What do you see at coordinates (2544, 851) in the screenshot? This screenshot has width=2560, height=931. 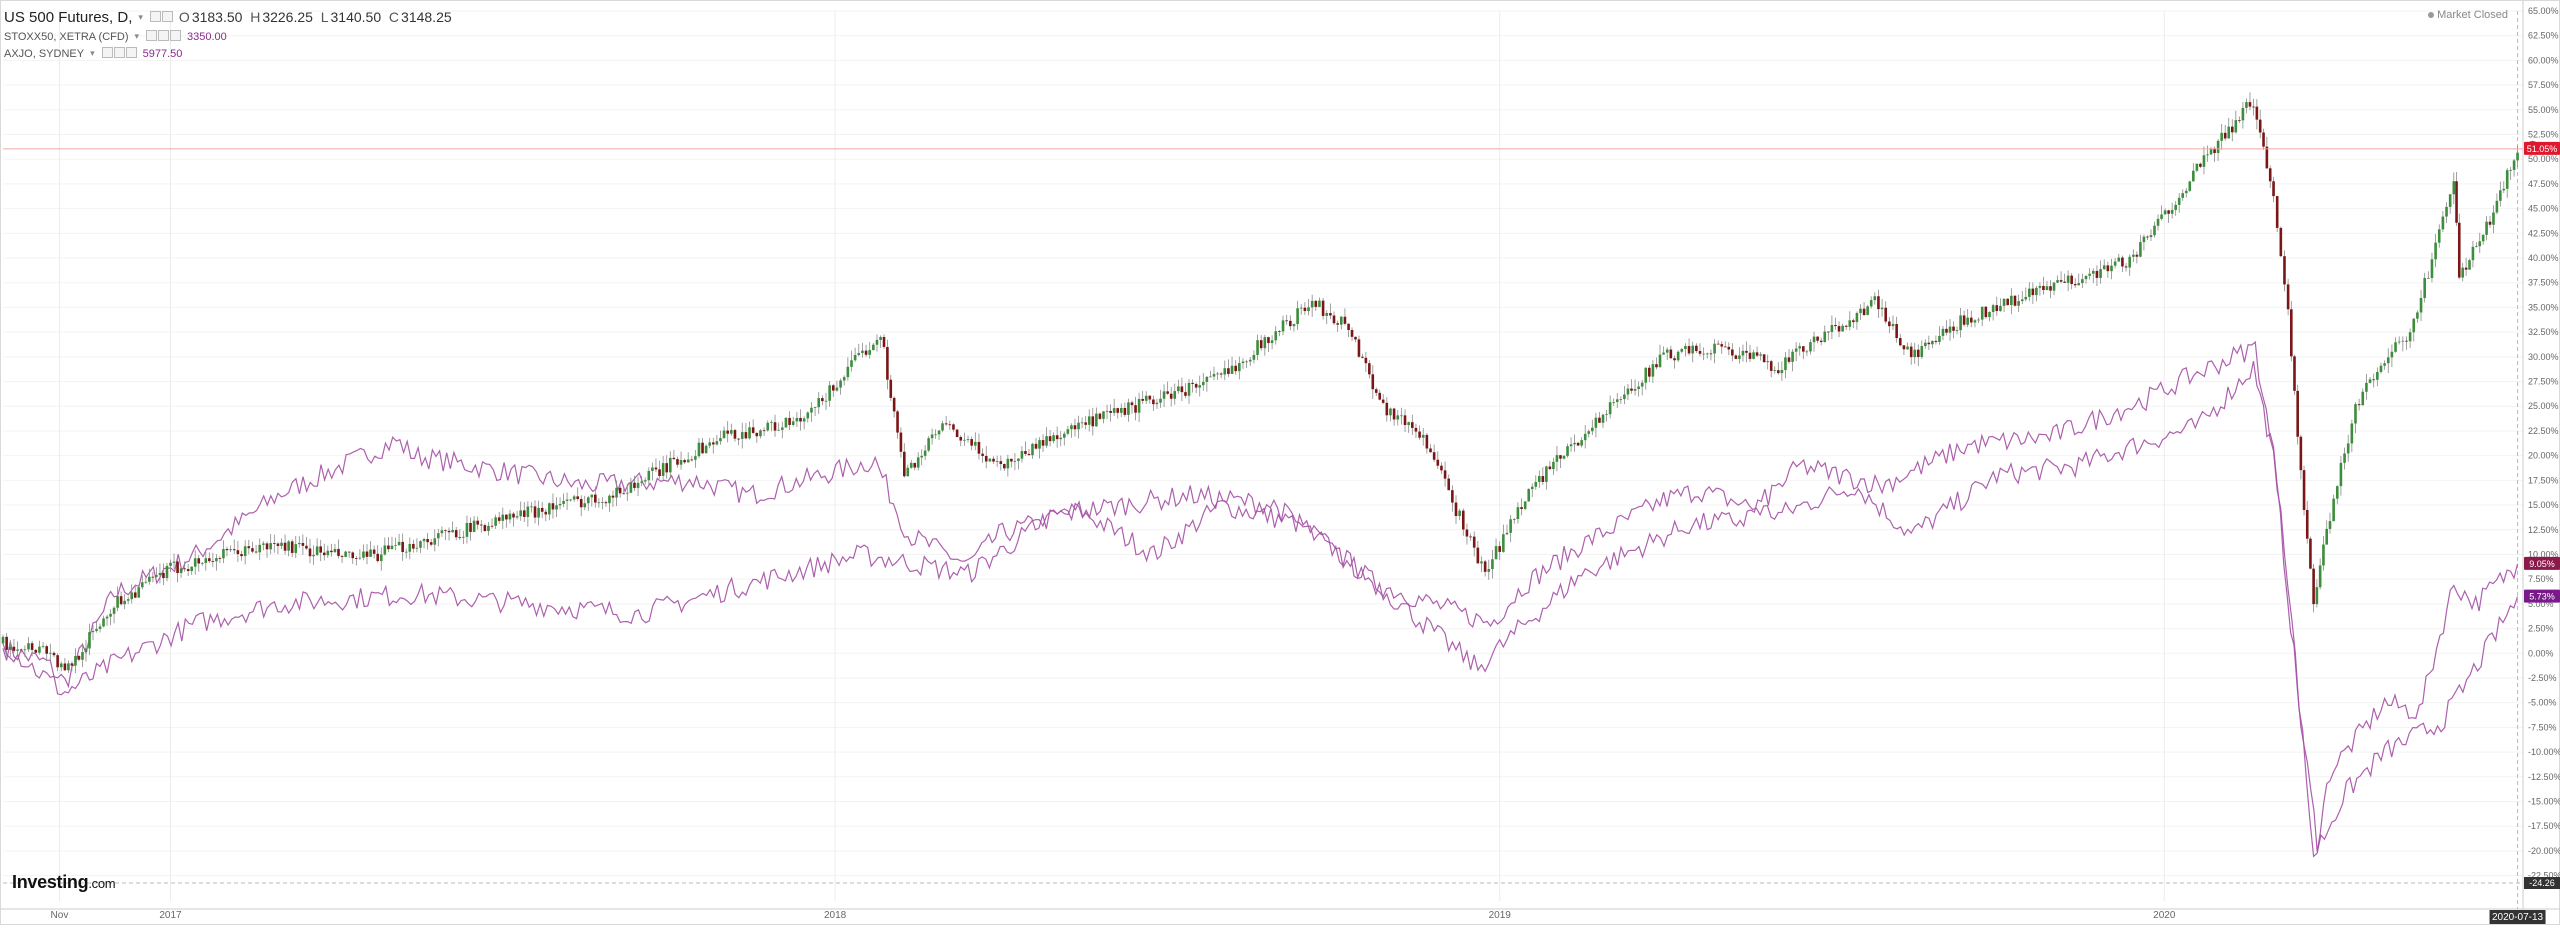 I see `y-tick-label: -20.00%` at bounding box center [2544, 851].